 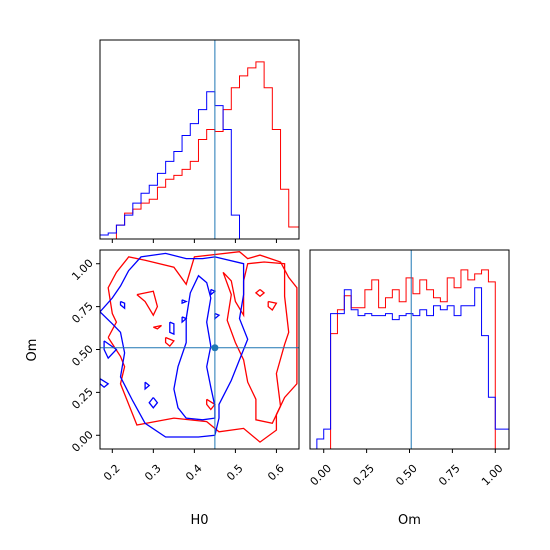 What do you see at coordinates (449, 475) in the screenshot?
I see `om-x-tick-label: 0.75` at bounding box center [449, 475].